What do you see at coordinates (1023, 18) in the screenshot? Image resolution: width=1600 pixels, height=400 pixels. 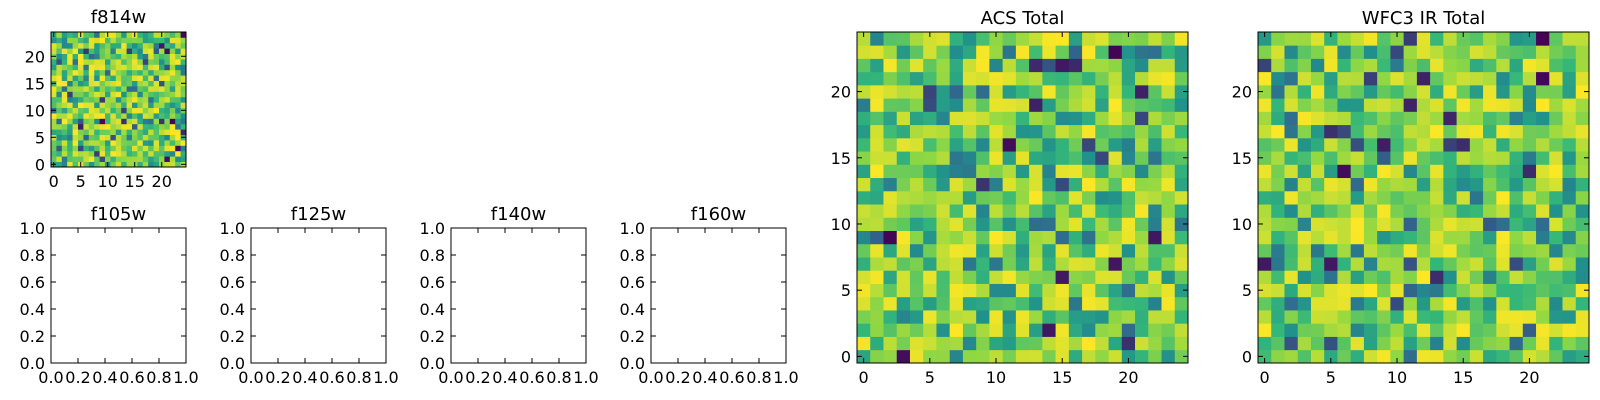 I see `acs-total-title: ACS Total` at bounding box center [1023, 18].